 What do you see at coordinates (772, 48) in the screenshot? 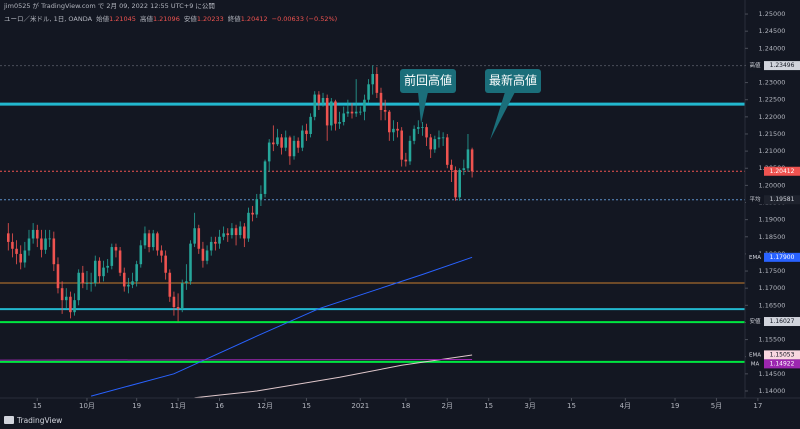
I see `y-tick-label: 1.24000` at bounding box center [772, 48].